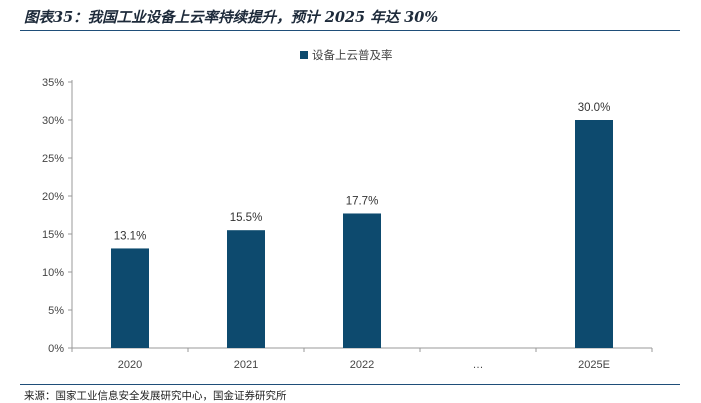  Describe the element at coordinates (53, 83) in the screenshot. I see `y-tick-label: 35%` at that location.